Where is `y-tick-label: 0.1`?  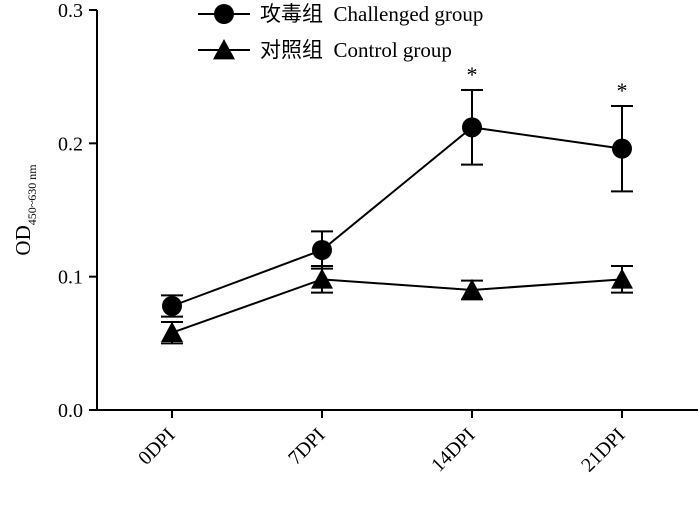 y-tick-label: 0.1 is located at coordinates (70, 278).